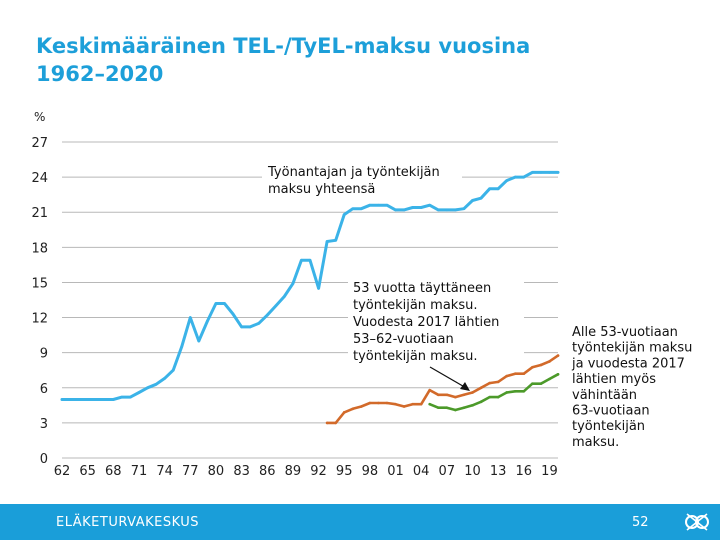 The image size is (720, 540). What do you see at coordinates (293, 471) in the screenshot?
I see `x-tick-label: 89` at bounding box center [293, 471].